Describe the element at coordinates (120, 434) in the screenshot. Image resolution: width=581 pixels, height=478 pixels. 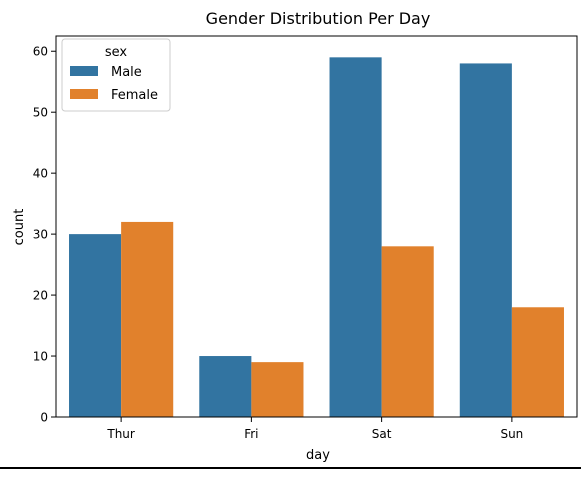
I see `x-tick-label: Thur` at that location.